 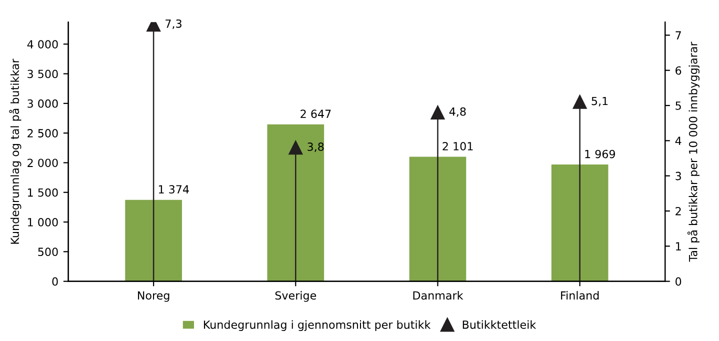 I want to click on legend-label: Butikktettleik, so click(x=499, y=324).